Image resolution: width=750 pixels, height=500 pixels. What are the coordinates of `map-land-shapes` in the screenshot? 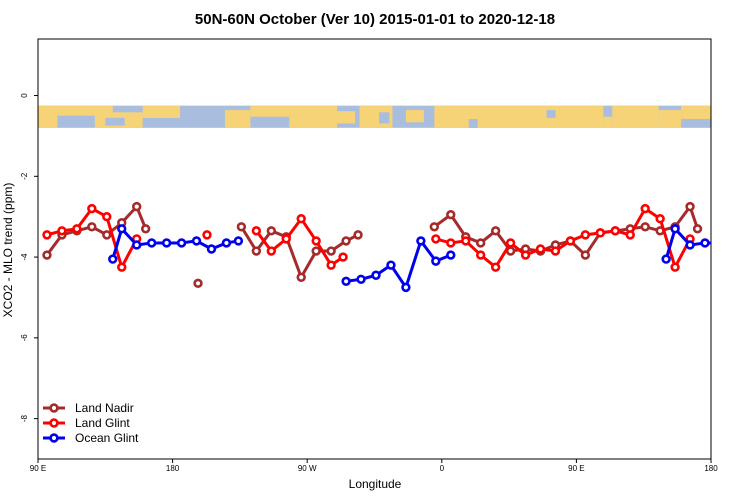 It's located at (374, 116).